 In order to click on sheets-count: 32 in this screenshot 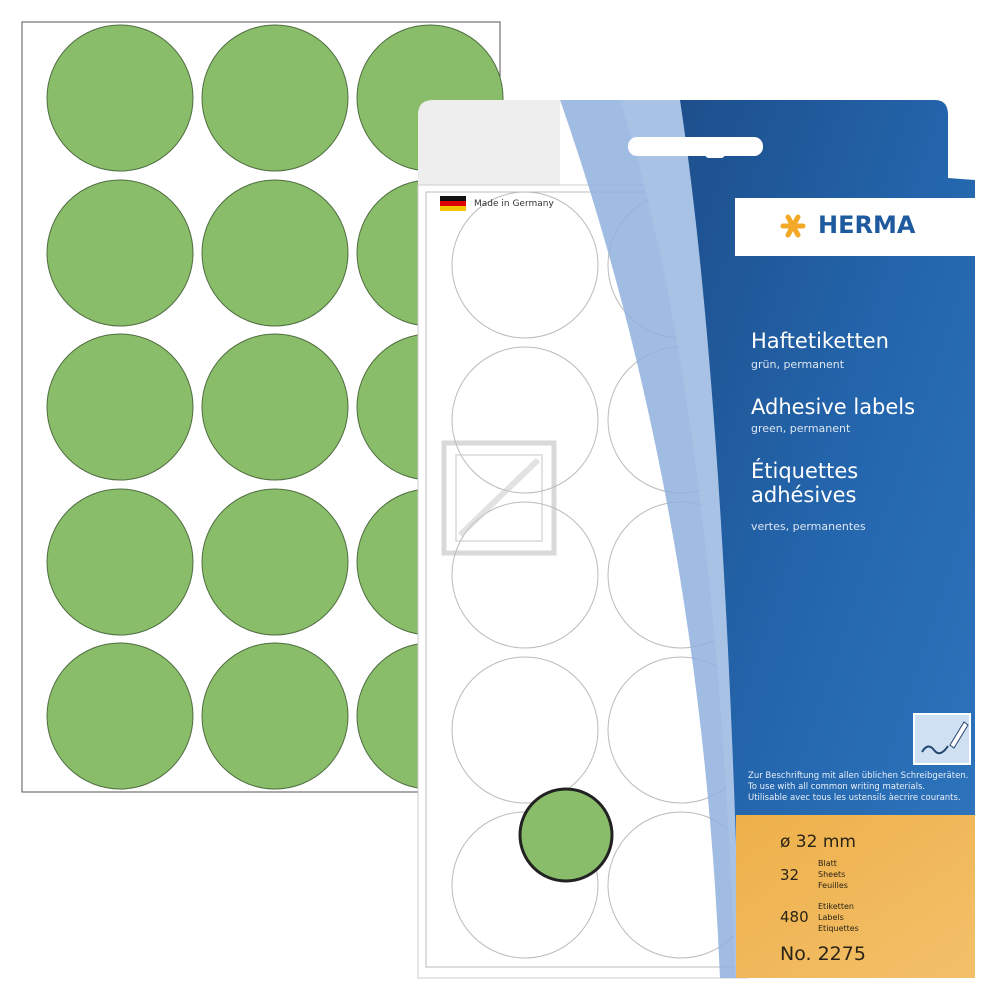, I will do `click(790, 875)`.